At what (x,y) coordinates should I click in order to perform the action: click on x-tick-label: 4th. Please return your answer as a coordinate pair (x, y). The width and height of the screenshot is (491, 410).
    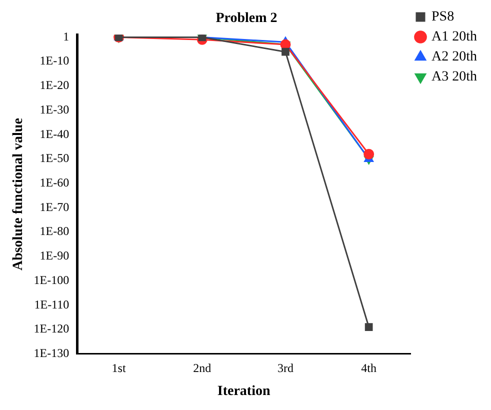
    Looking at the image, I should click on (368, 368).